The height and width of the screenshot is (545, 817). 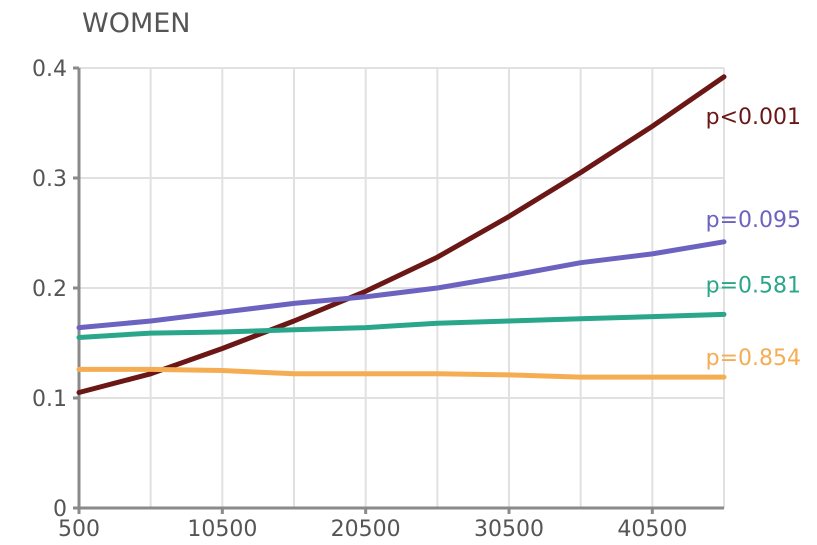 What do you see at coordinates (136, 23) in the screenshot?
I see `chart-title: WOMEN` at bounding box center [136, 23].